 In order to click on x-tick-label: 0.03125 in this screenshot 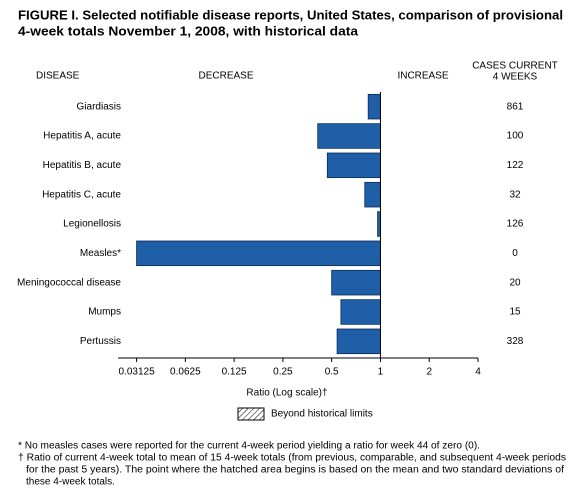, I will do `click(136, 372)`.